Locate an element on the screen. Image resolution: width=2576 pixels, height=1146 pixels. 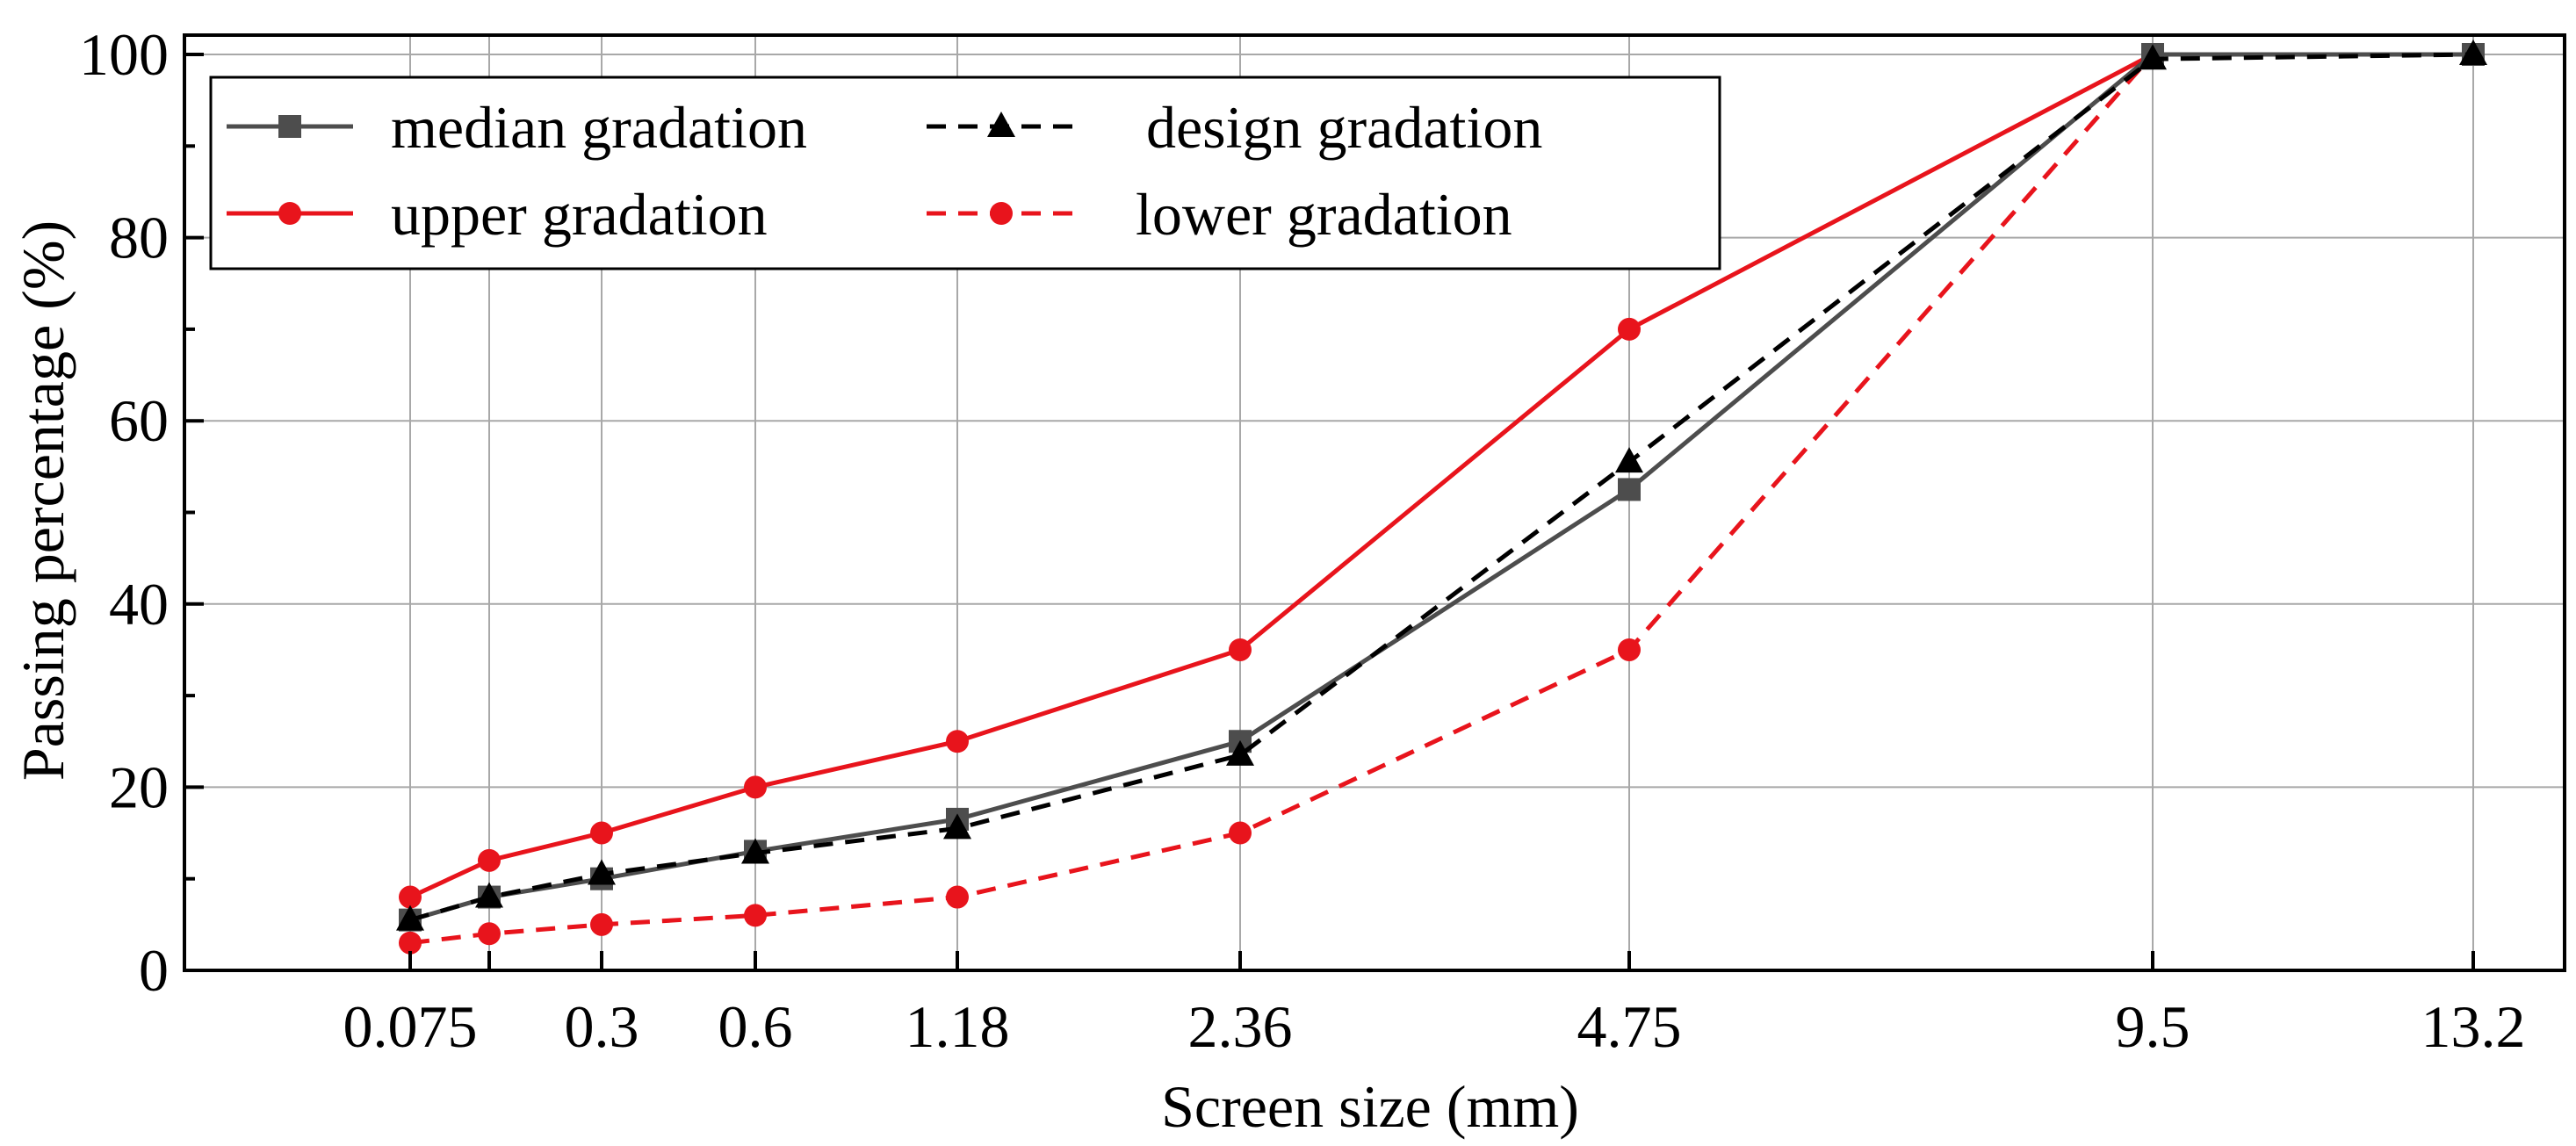
y-axis-tick-labels: 0 20 40 60 80 100 is located at coordinates (124, 512).